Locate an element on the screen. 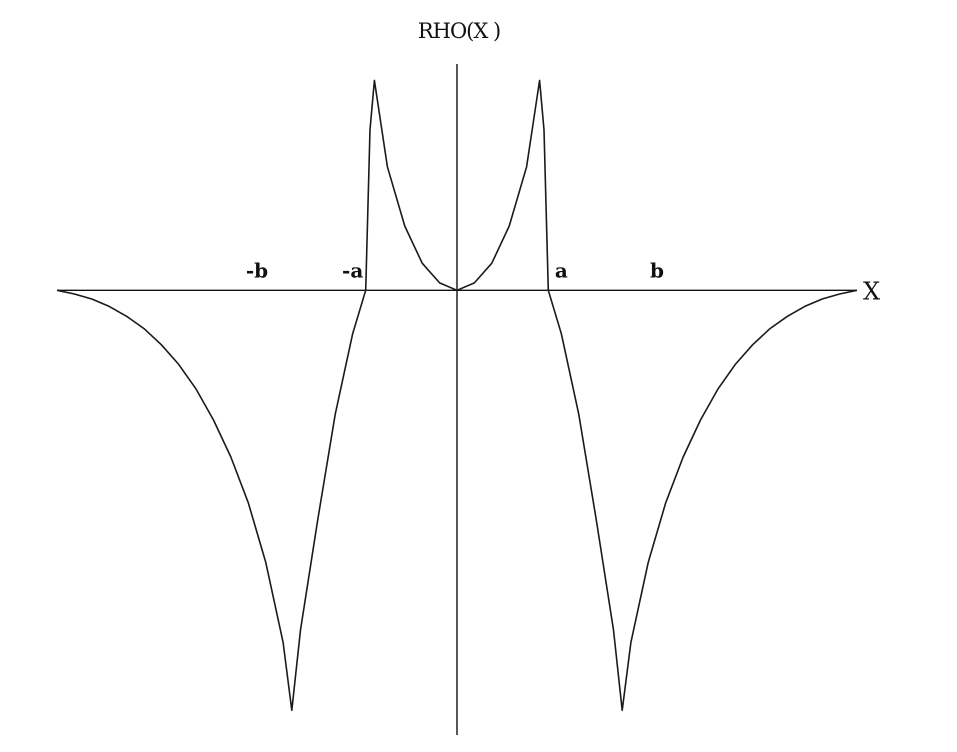 The height and width of the screenshot is (752, 957). y-axis-label: RHO(X ) is located at coordinates (459, 31).